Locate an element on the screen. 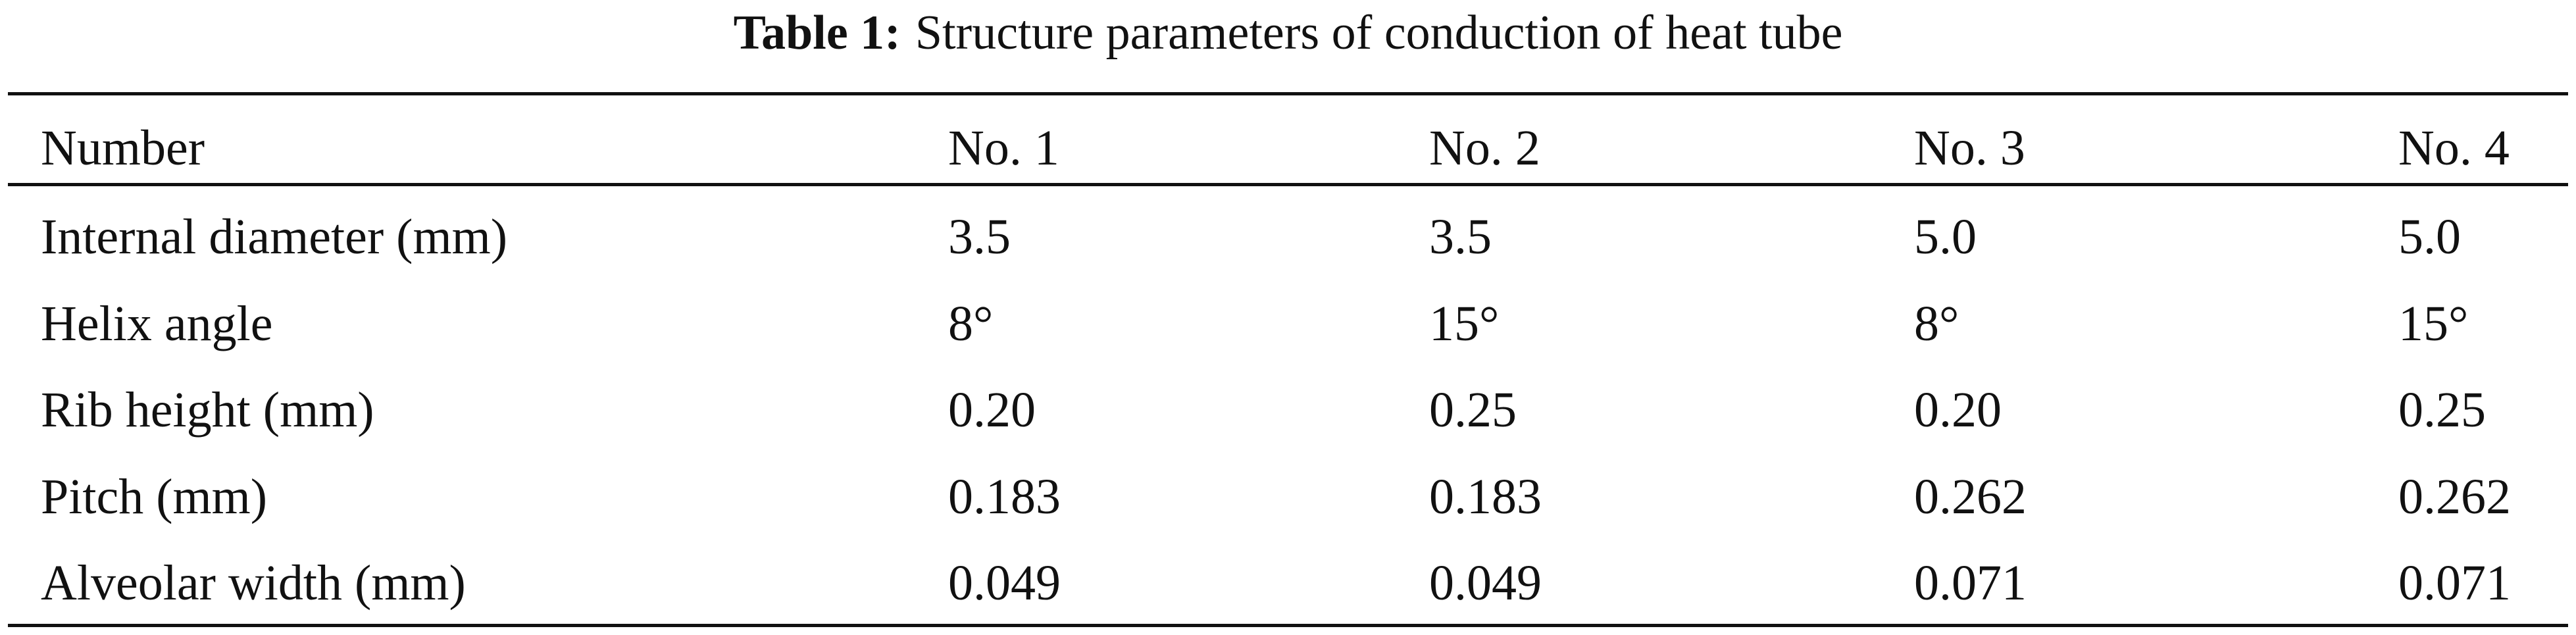 This screenshot has height=635, width=2576. header-cell: Number is located at coordinates (123, 148).